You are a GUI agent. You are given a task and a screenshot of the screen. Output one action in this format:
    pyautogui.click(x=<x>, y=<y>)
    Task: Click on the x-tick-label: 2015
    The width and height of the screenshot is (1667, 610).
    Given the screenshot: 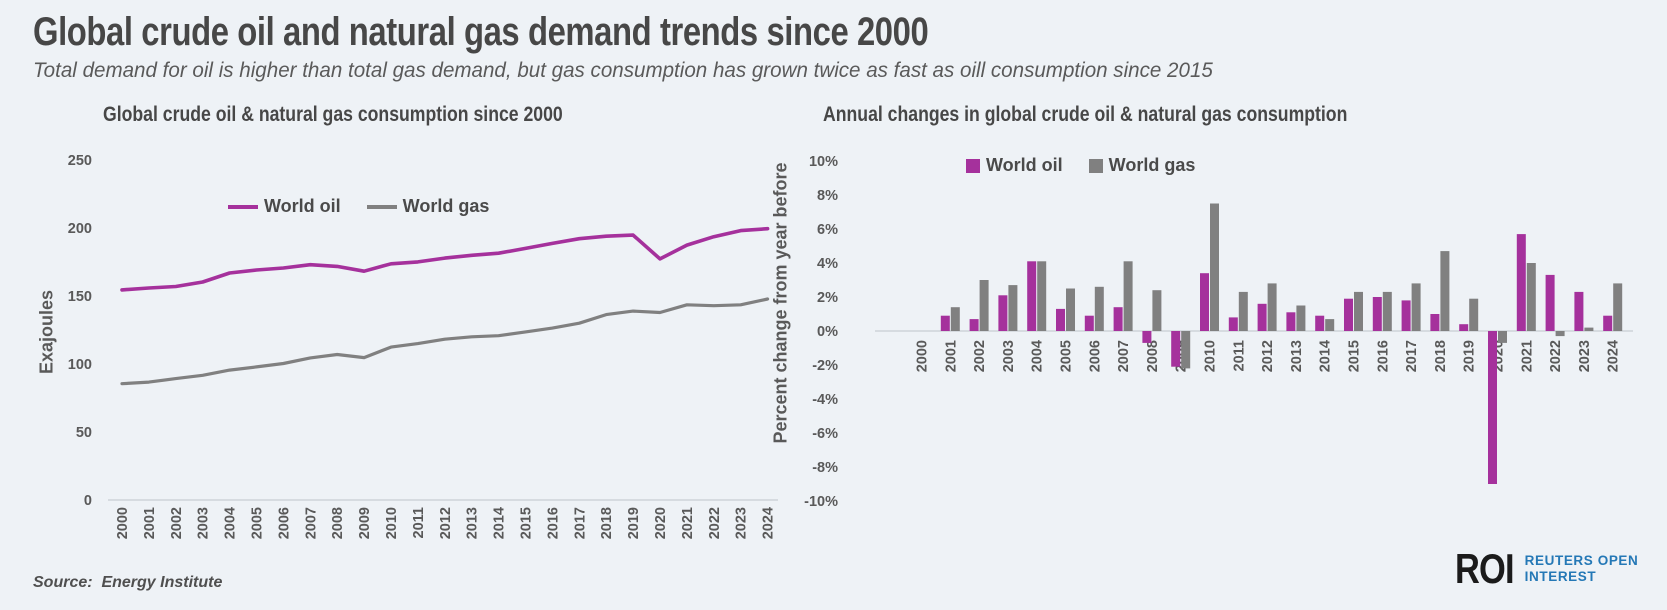 What is the action you would take?
    pyautogui.click(x=1355, y=356)
    